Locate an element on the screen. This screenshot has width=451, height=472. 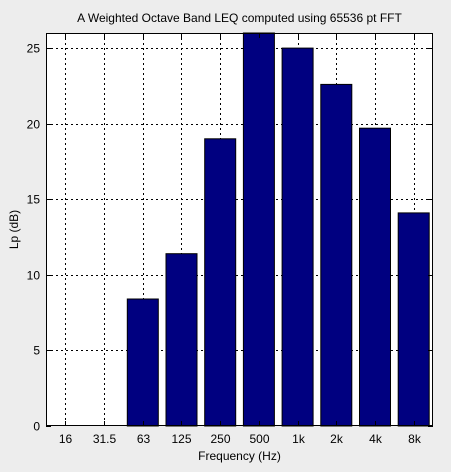
y-tick-label: 15 is located at coordinates (34, 200).